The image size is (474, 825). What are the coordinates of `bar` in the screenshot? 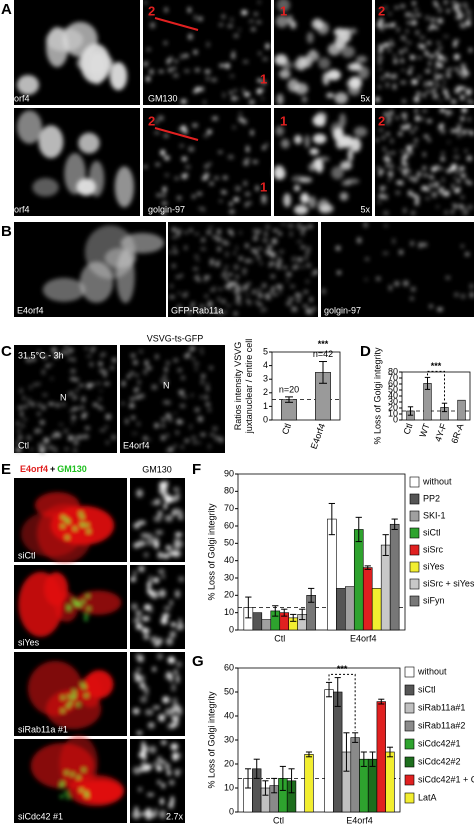 It's located at (394, 577).